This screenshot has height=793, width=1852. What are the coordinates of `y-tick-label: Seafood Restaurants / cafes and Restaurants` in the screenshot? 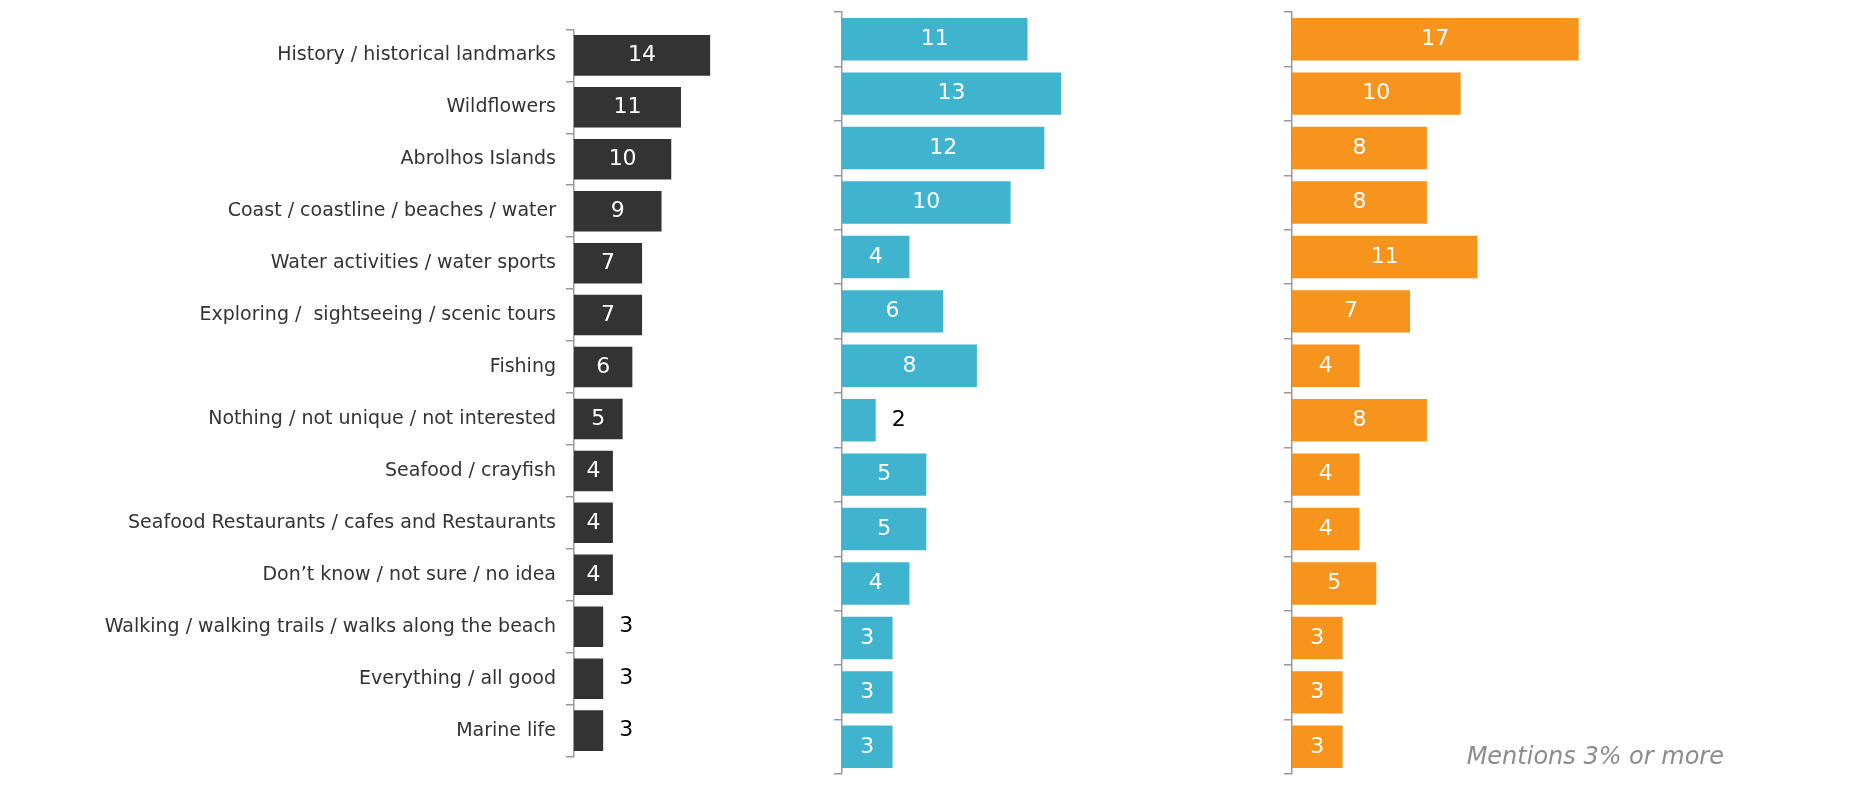 It's located at (342, 520).